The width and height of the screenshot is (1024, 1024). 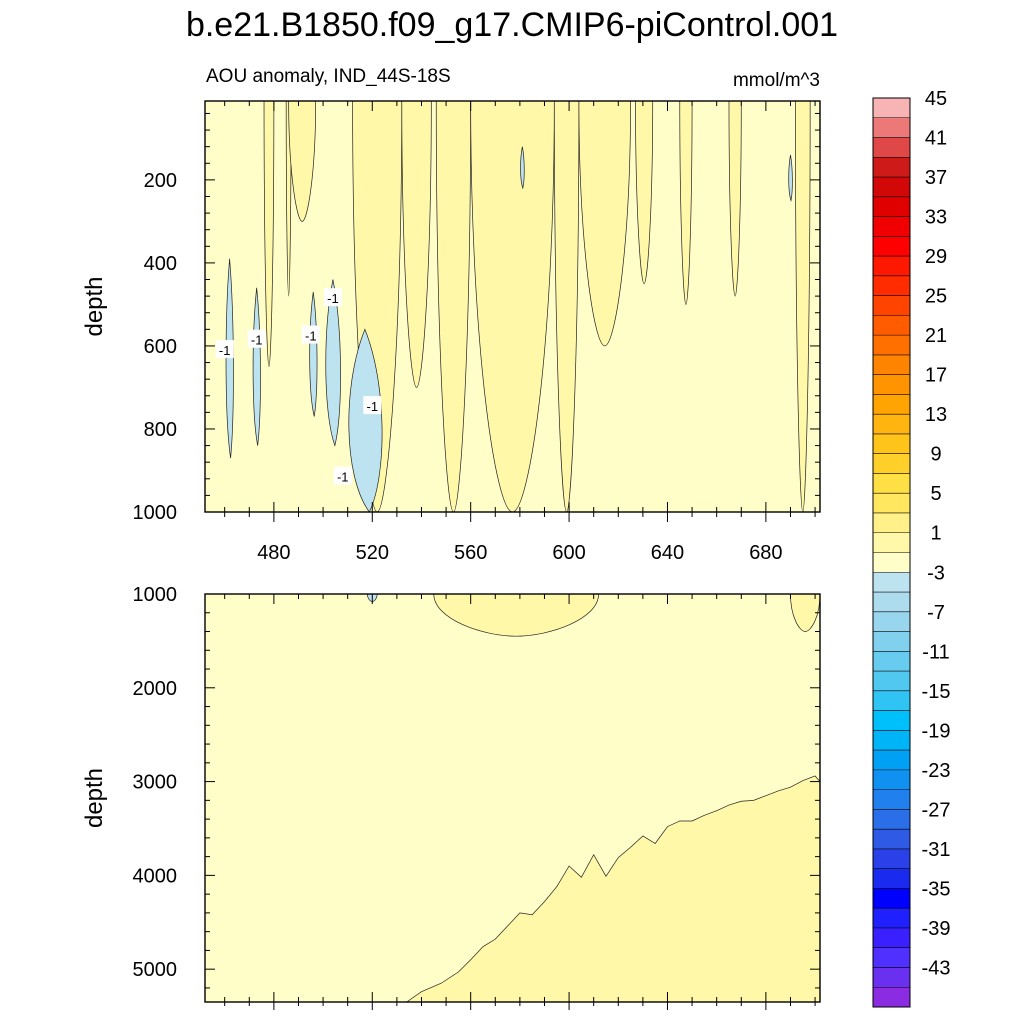 I want to click on colorbar-label: -3, so click(x=936, y=573).